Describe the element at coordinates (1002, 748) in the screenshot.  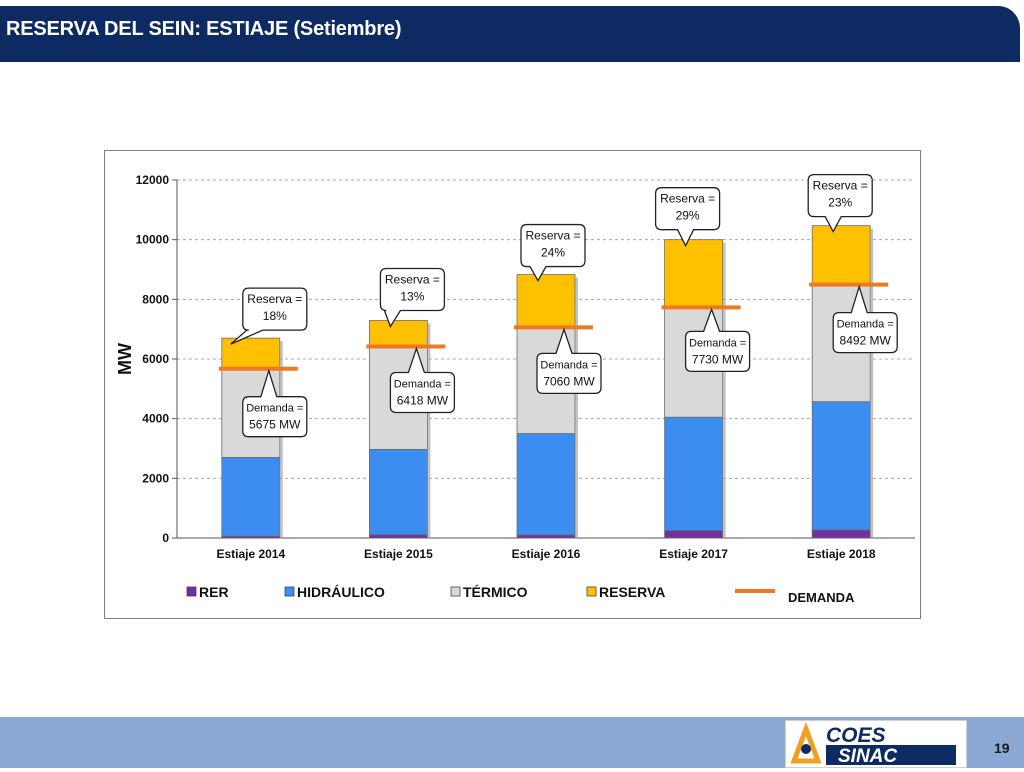
I see `page-number: 19` at that location.